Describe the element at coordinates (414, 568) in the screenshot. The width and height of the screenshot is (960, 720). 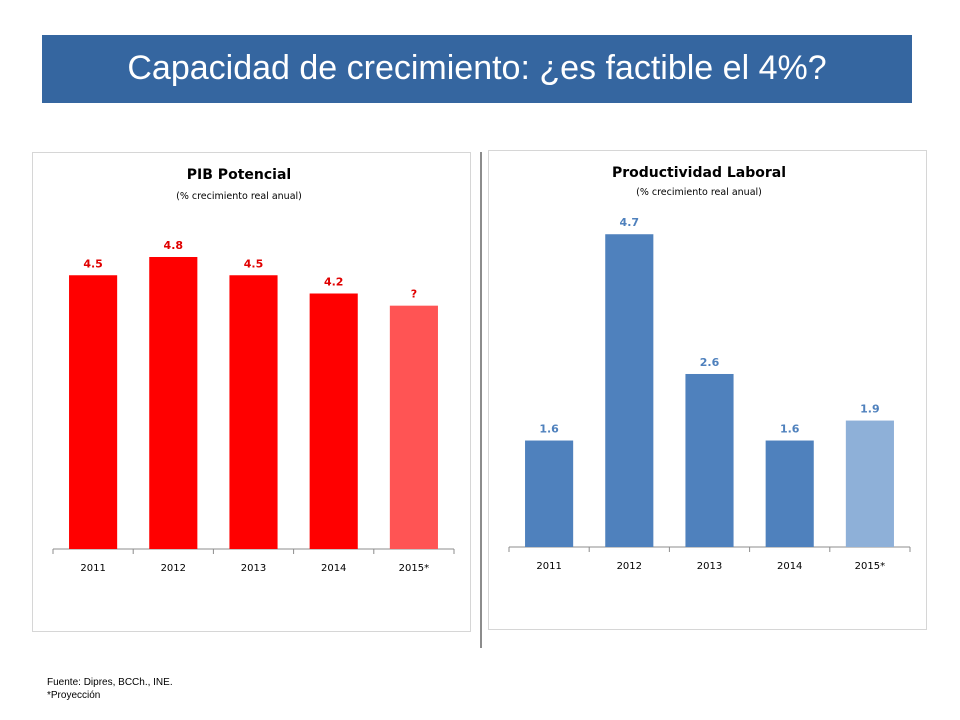
I see `pib-category-label: 2015*` at that location.